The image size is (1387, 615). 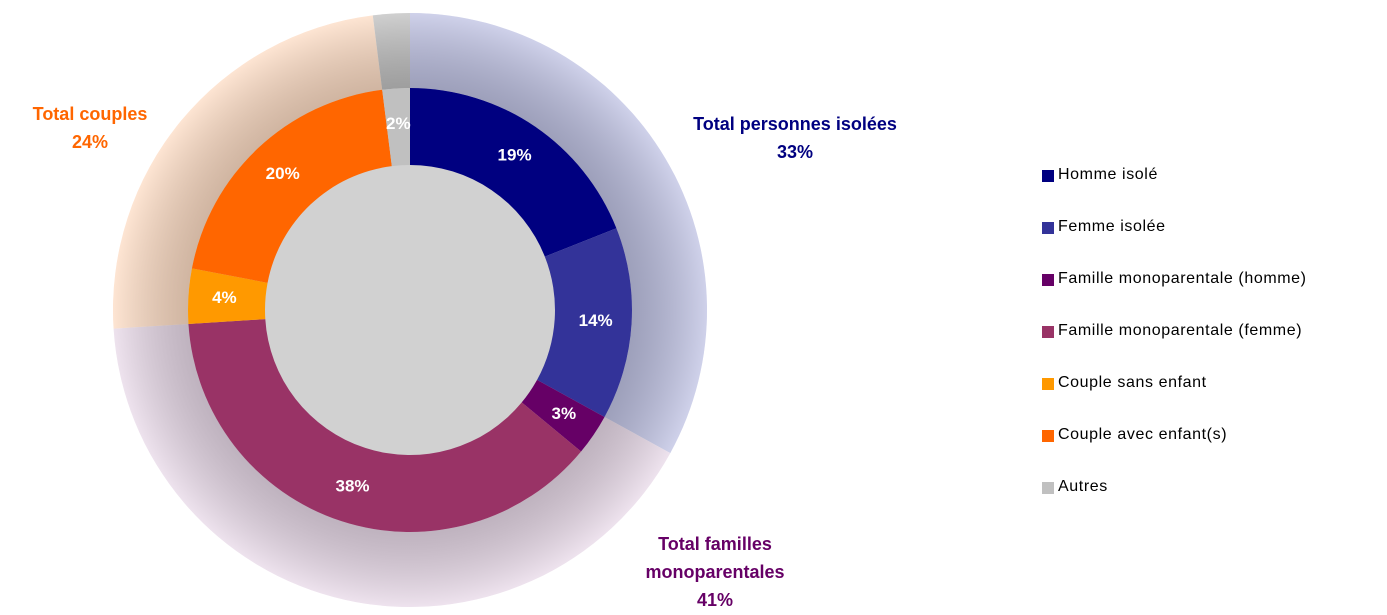 What do you see at coordinates (515, 155) in the screenshot?
I see `data-label: 19%` at bounding box center [515, 155].